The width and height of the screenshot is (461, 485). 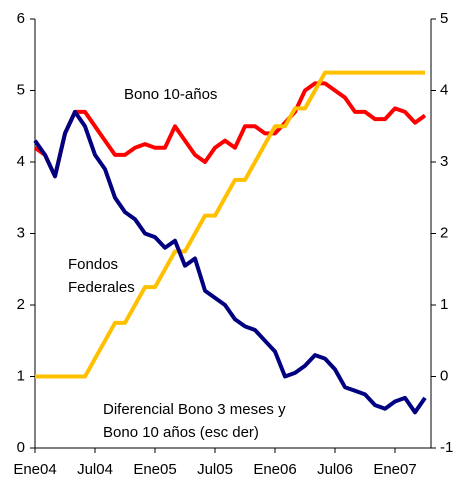 What do you see at coordinates (21, 232) in the screenshot?
I see `y-tick-label: 3` at bounding box center [21, 232].